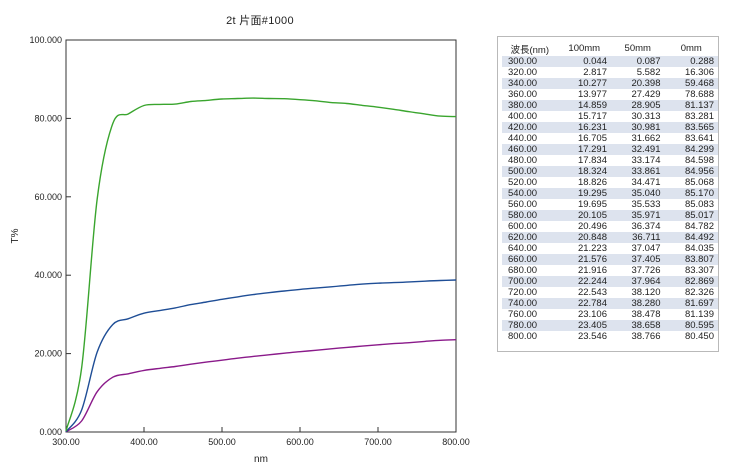 The height and width of the screenshot is (476, 730). I want to click on table-row: 720.00 22.543 38.120 82.326, so click(610, 292).